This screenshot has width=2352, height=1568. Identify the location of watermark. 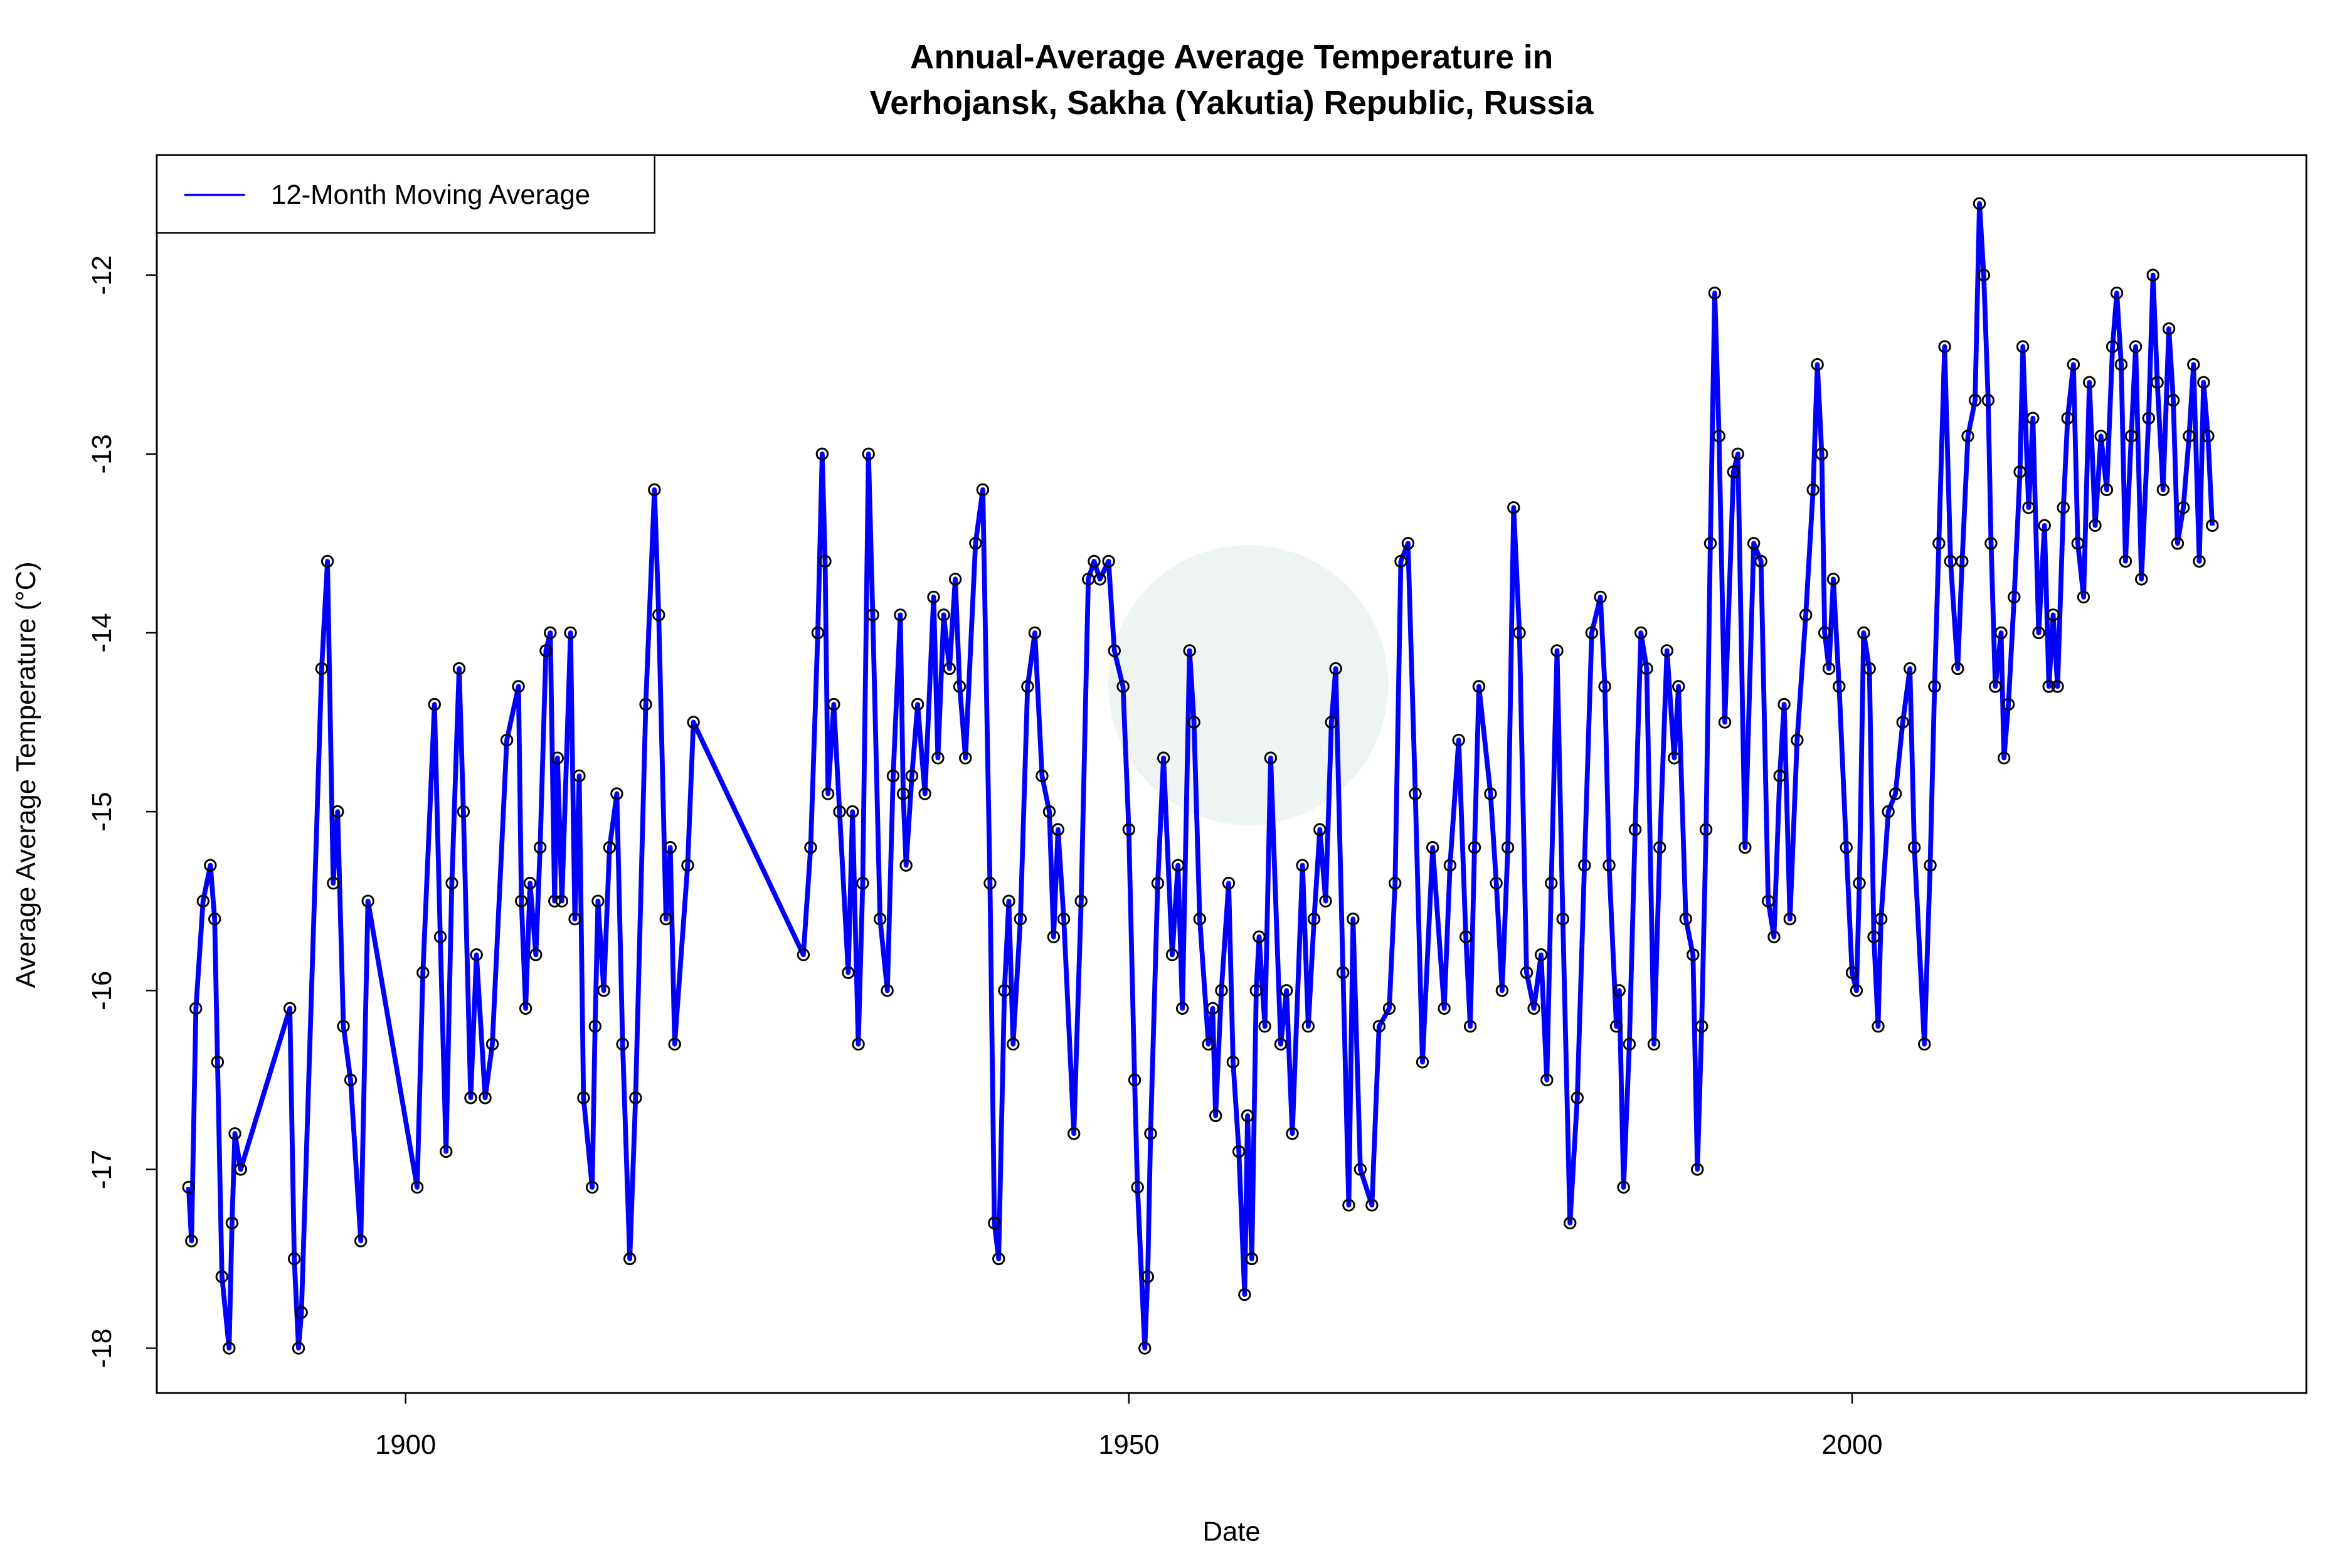
(1248, 684).